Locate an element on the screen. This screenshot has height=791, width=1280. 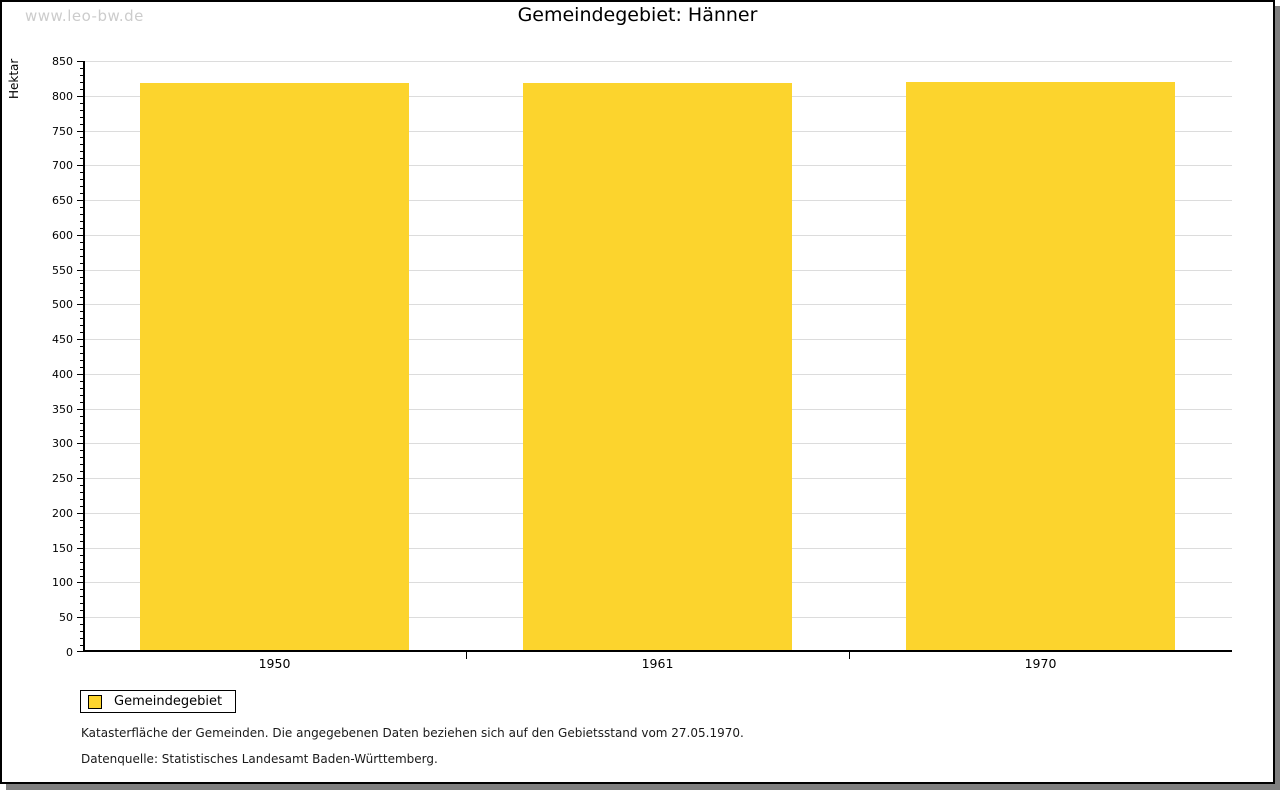
y-axis-tick-label: 800 is located at coordinates (62, 96).